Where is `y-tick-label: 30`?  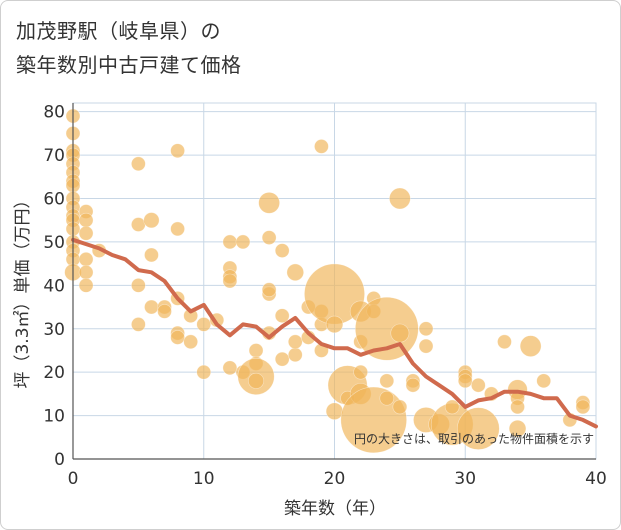
y-tick-label: 30 is located at coordinates (54, 330).